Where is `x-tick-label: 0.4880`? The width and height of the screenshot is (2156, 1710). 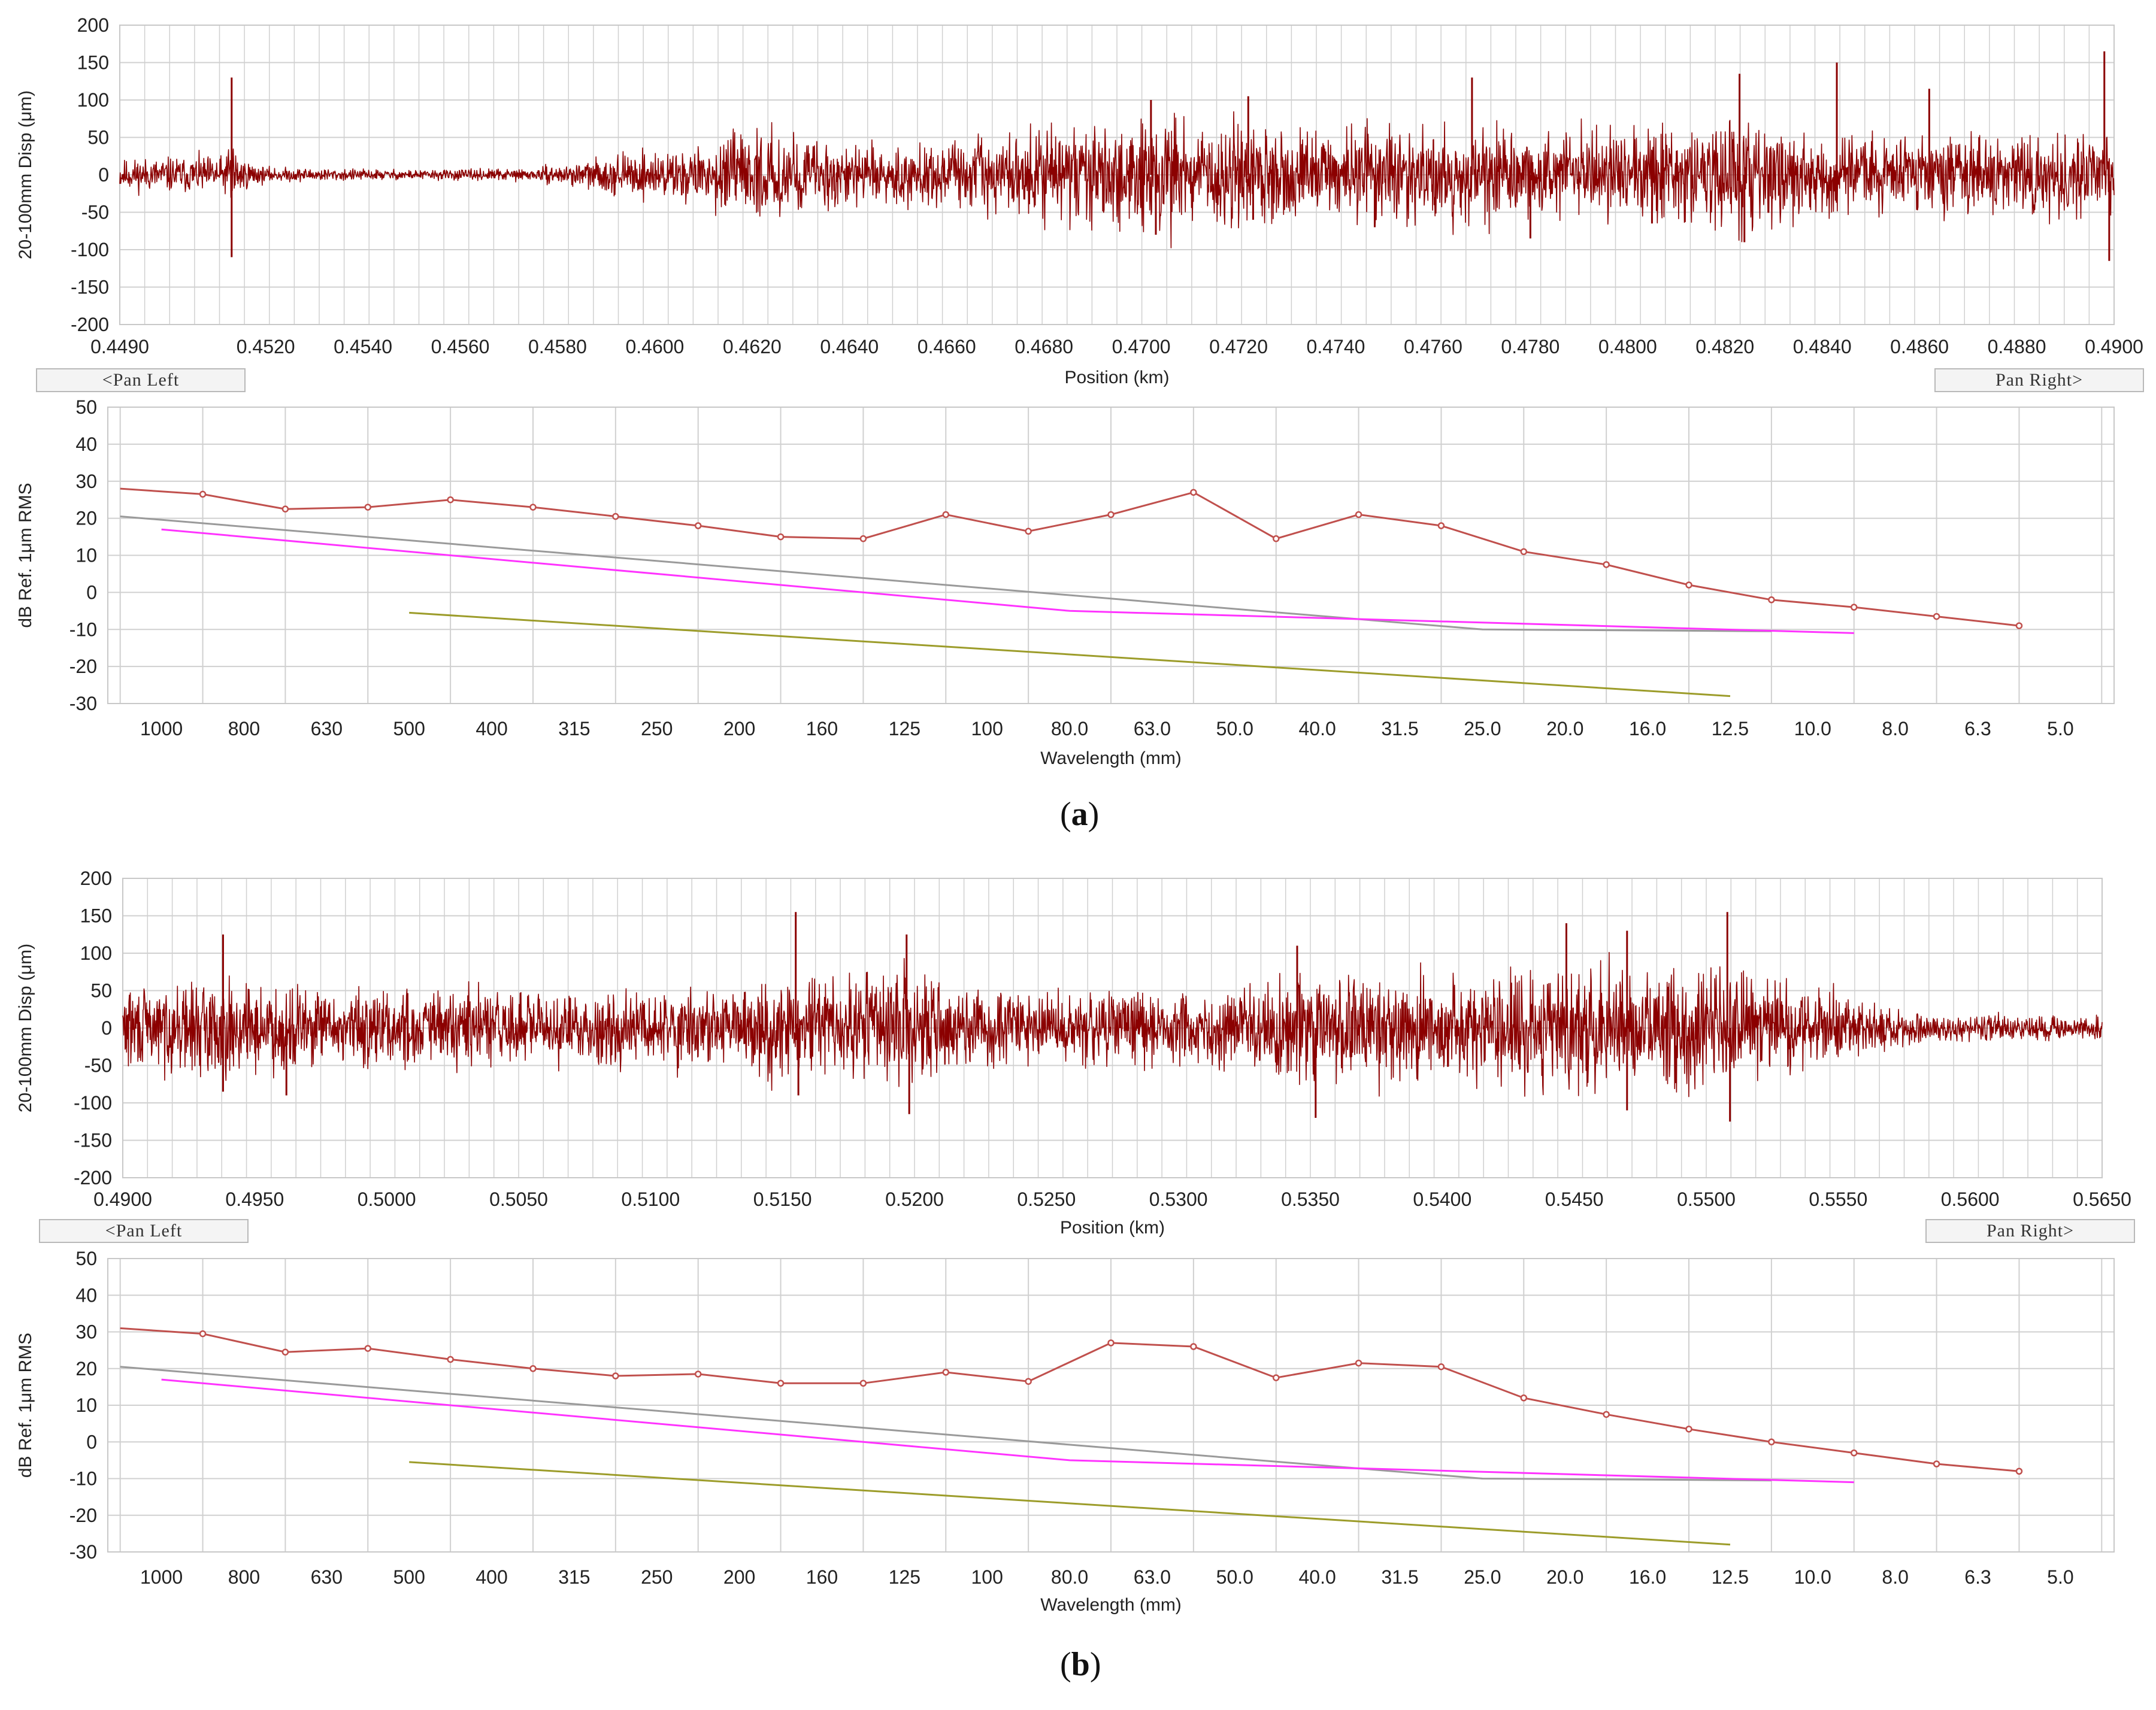 x-tick-label: 0.4880 is located at coordinates (2017, 346).